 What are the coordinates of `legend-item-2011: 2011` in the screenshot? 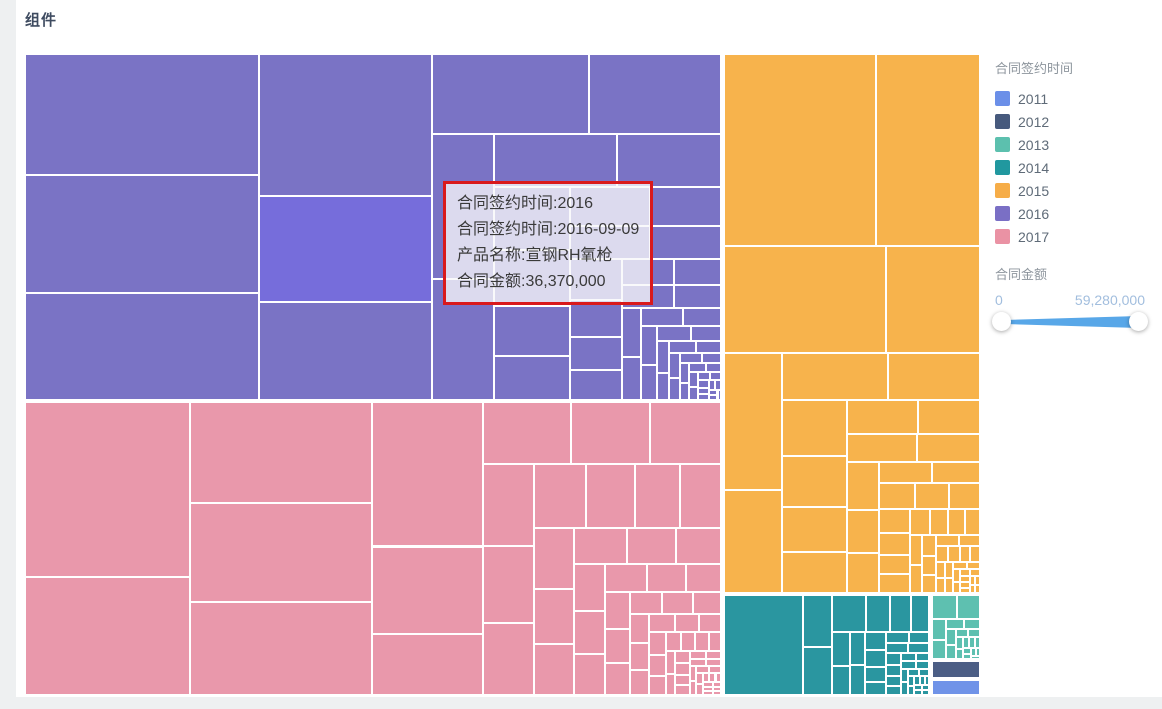 It's located at (1077, 98).